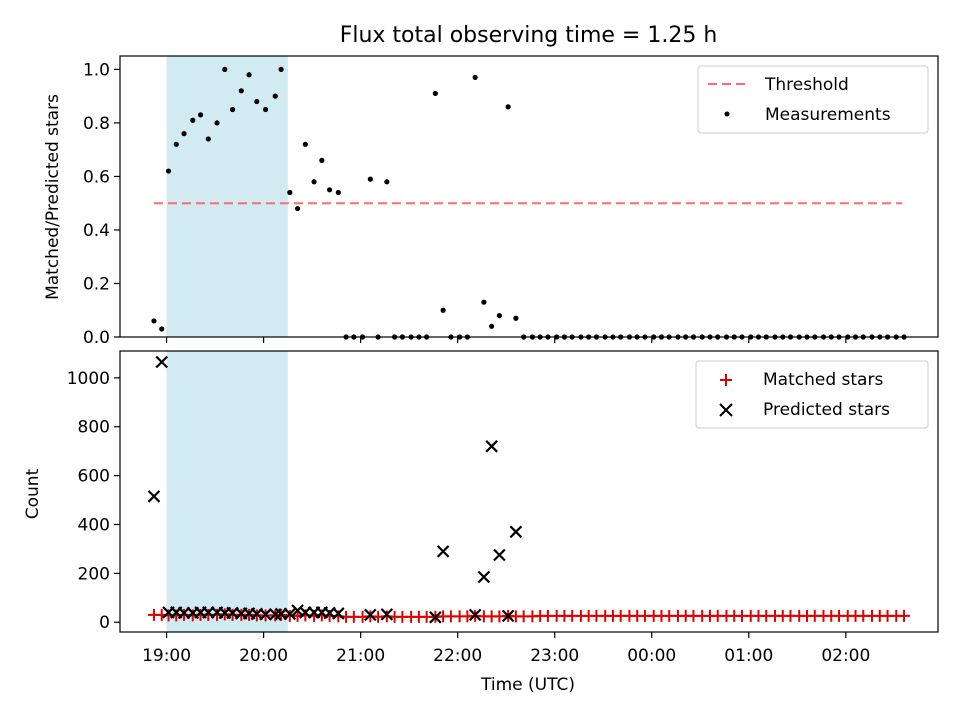  I want to click on legend-measurements-swatch, so click(727, 114).